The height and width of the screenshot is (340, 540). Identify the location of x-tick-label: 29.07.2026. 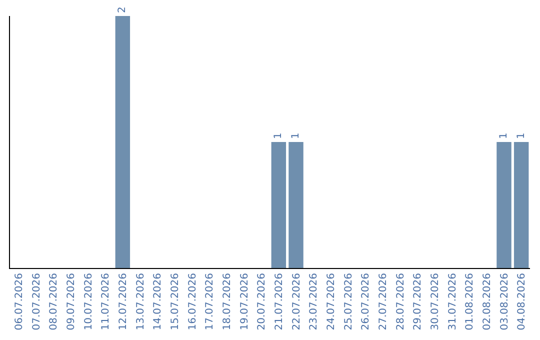
(418, 301).